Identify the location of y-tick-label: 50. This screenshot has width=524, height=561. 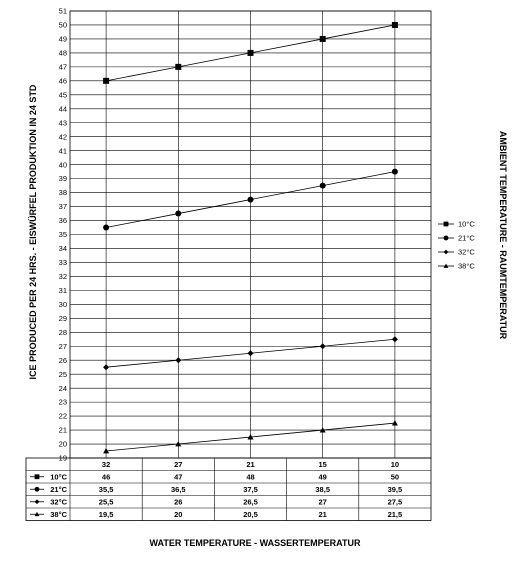
(63, 25).